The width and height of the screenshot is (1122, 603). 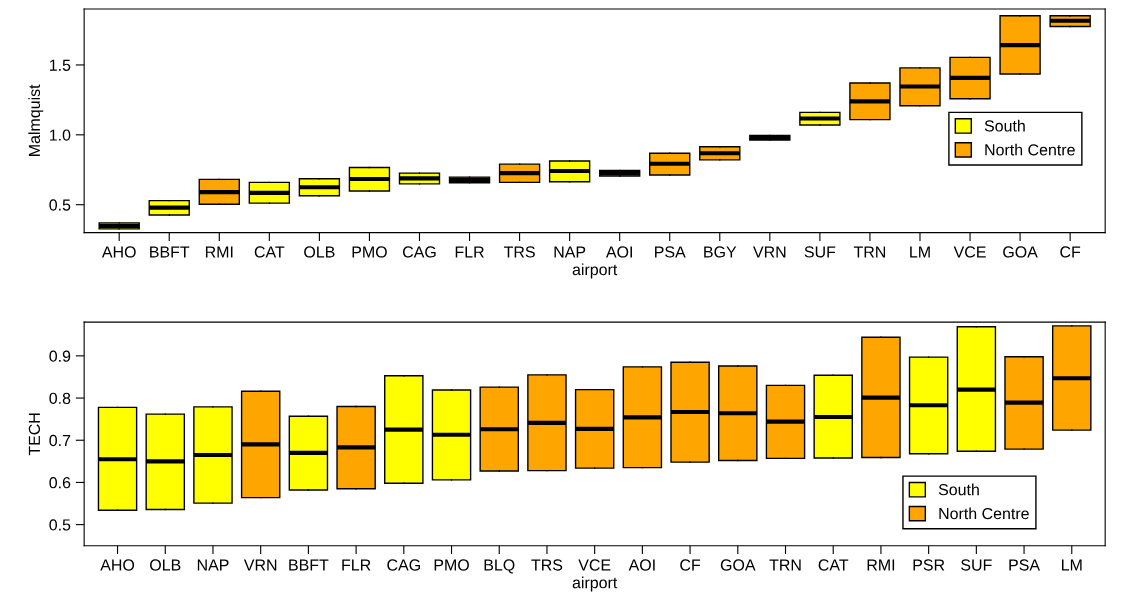 What do you see at coordinates (60, 65) in the screenshot?
I see `y-tick-label: 1.5` at bounding box center [60, 65].